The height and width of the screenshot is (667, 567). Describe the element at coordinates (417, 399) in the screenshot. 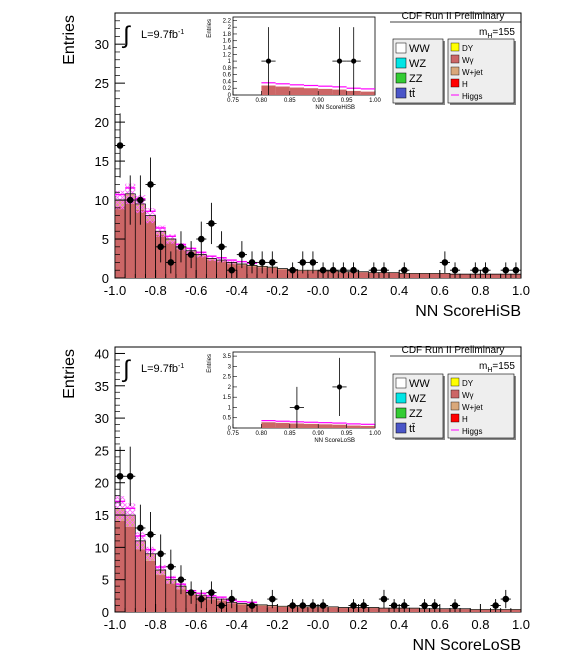

I see `legend-label: WZ` at that location.